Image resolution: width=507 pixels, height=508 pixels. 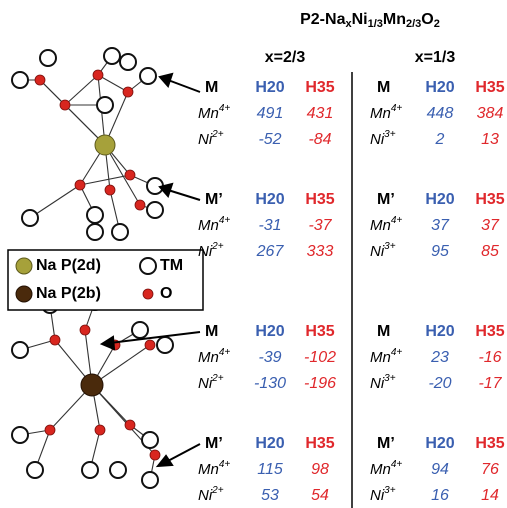 What do you see at coordinates (413, 24) in the screenshot?
I see `title-subscript: 2/3` at bounding box center [413, 24].